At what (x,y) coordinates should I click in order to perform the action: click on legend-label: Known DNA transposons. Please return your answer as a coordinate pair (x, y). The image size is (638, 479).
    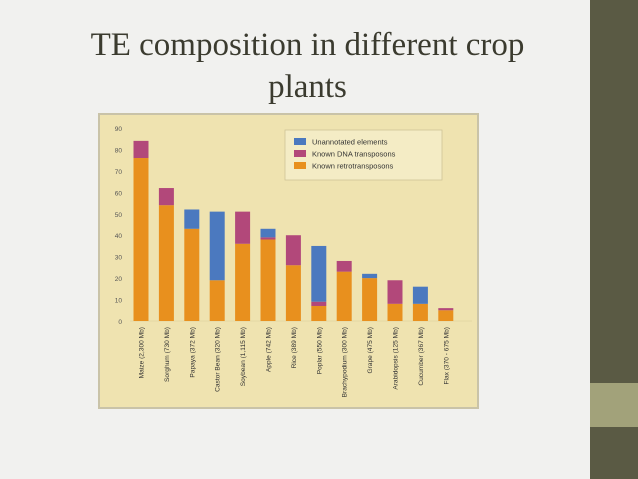
    Looking at the image, I should click on (354, 154).